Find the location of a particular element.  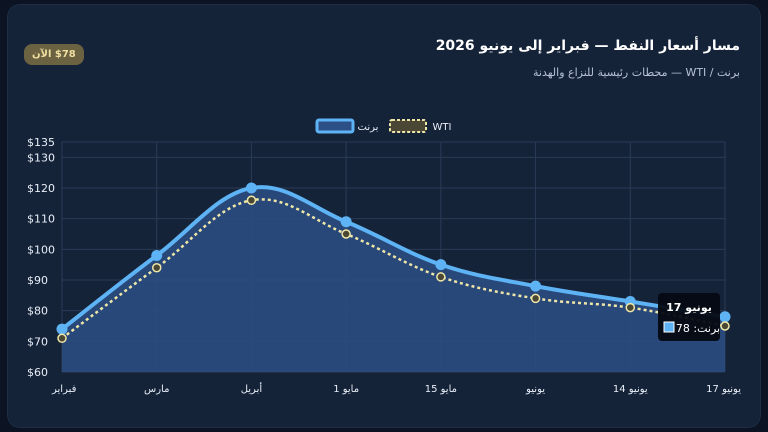

y-tick-label: $110 is located at coordinates (41, 219).